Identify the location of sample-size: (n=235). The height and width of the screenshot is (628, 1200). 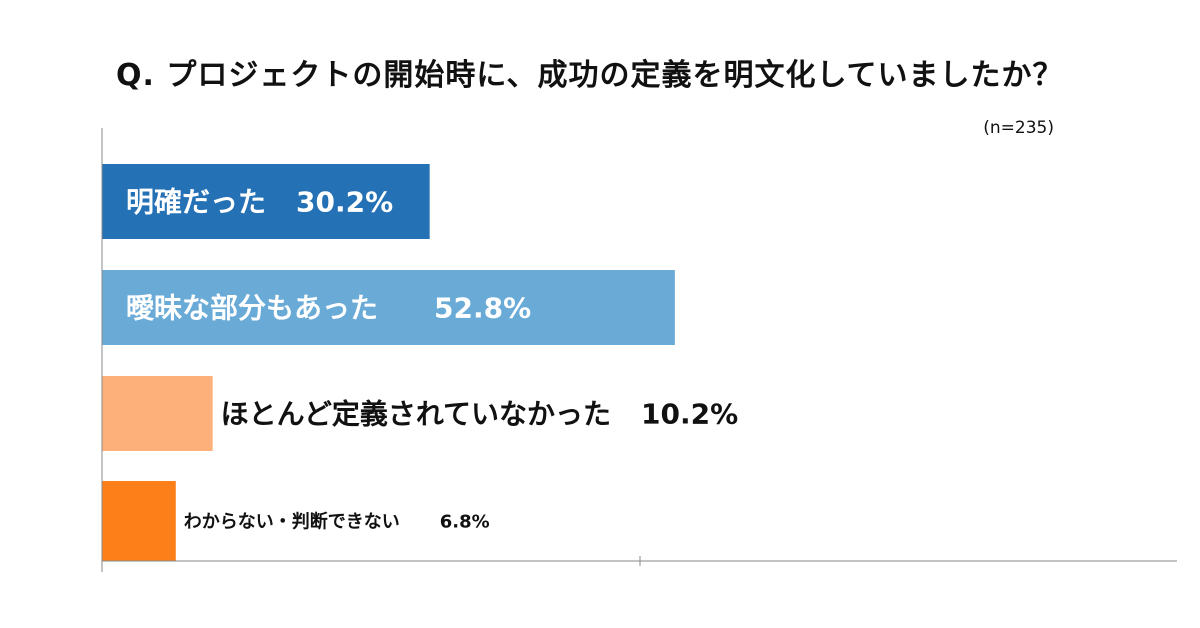
(1018, 128).